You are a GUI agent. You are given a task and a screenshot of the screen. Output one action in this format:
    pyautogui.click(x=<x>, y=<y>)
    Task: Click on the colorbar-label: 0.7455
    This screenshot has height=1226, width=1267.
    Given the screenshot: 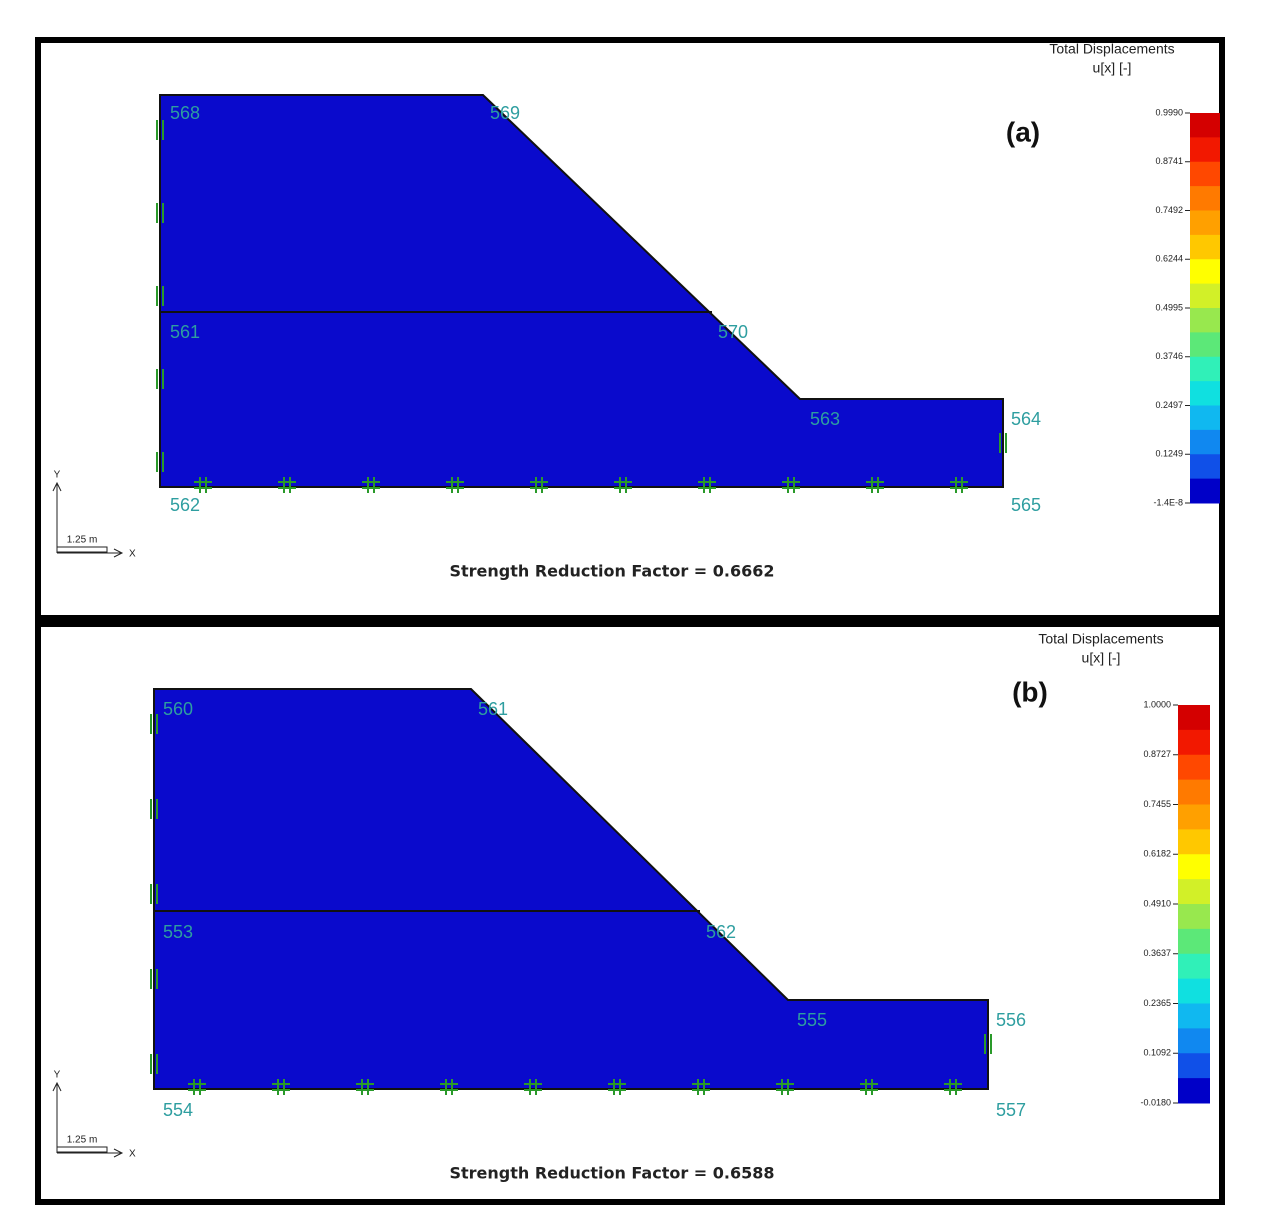 What is the action you would take?
    pyautogui.click(x=1157, y=804)
    